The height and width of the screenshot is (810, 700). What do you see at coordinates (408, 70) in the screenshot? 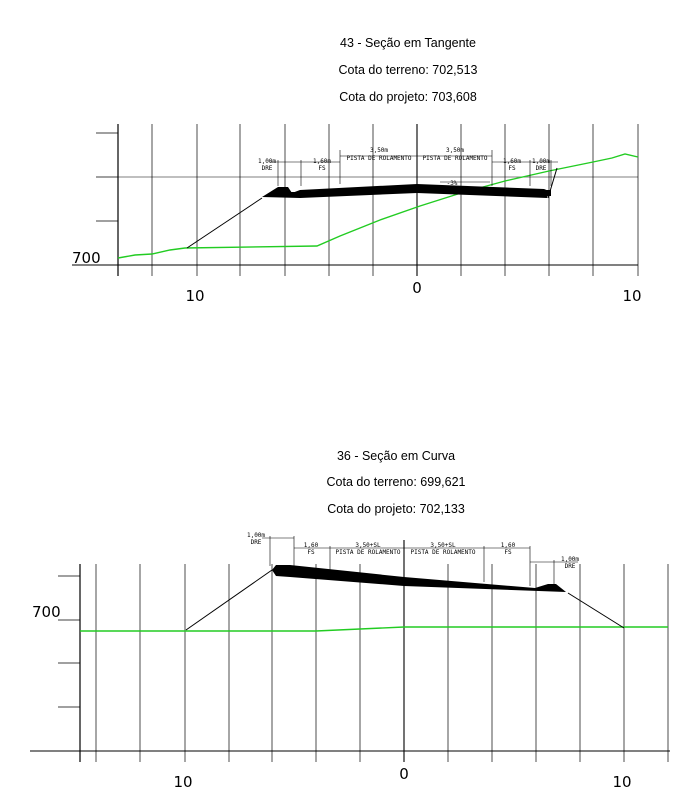
I see `terrain-level: Cota do terreno: 702,513` at bounding box center [408, 70].